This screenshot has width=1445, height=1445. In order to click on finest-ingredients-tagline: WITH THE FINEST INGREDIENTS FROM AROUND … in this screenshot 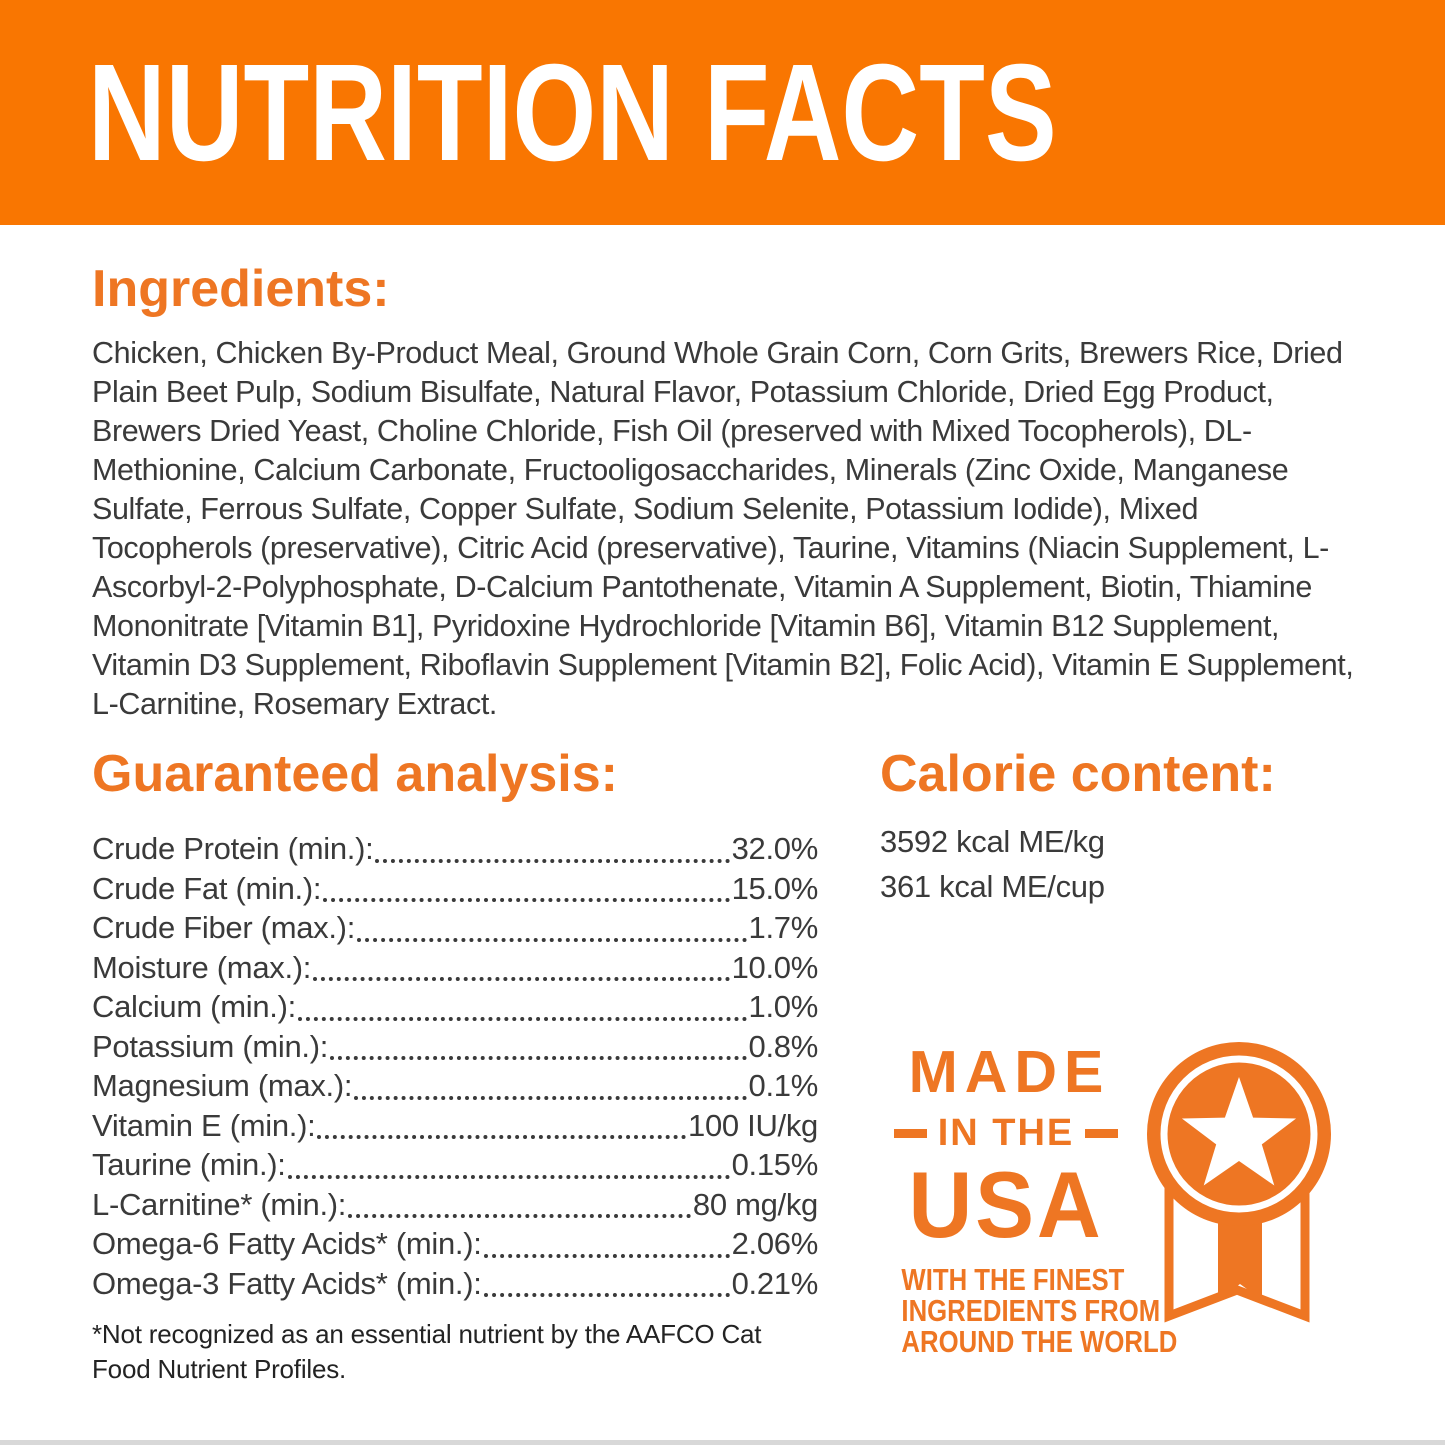, I will do `click(1029, 1310)`.